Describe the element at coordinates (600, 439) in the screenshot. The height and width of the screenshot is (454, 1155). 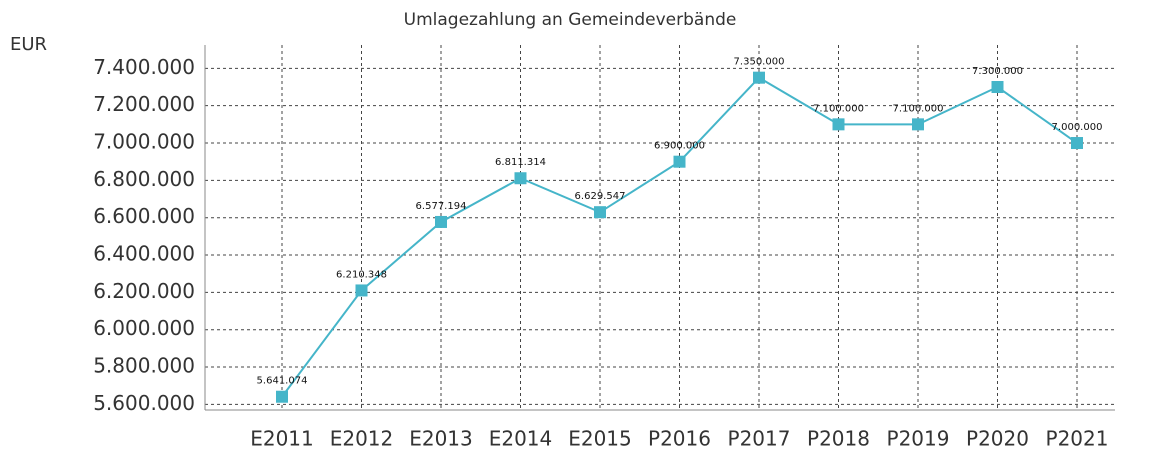
I see `x-tick-label: E2015` at that location.